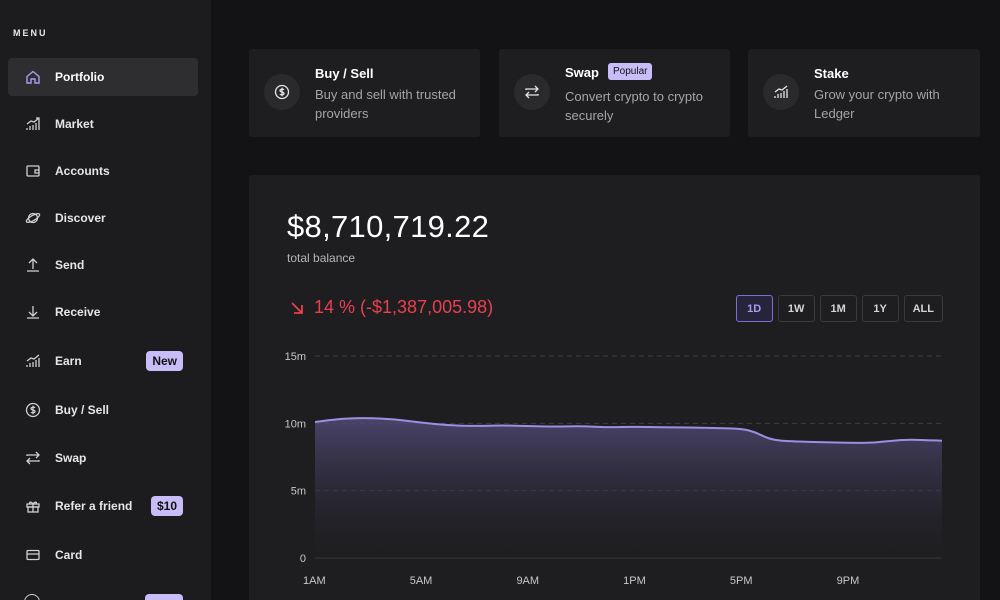  Describe the element at coordinates (103, 265) in the screenshot. I see `sidebar-item-send: Send` at that location.